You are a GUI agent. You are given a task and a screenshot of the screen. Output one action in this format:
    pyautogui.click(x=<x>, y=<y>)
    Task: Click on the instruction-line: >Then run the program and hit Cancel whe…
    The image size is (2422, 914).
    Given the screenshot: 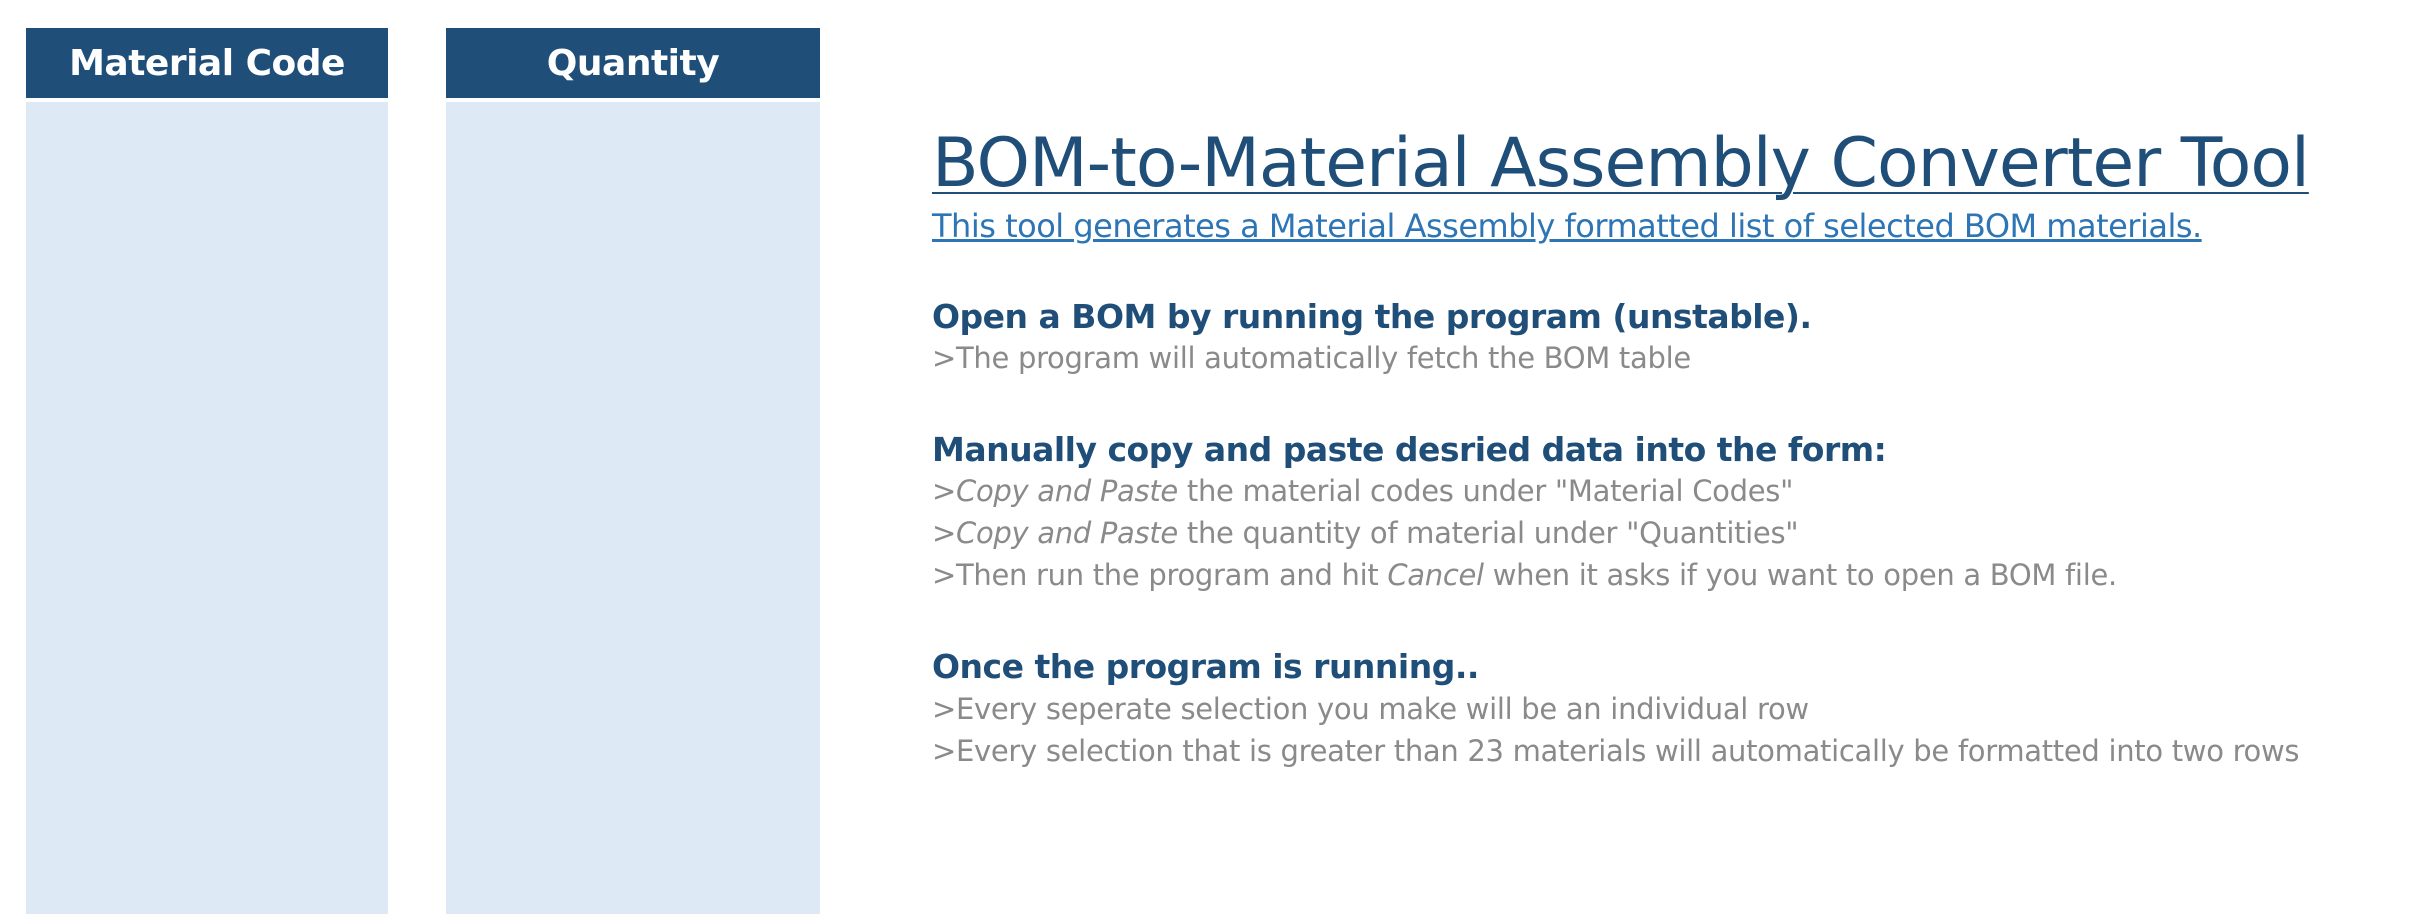 What is the action you would take?
    pyautogui.click(x=1524, y=575)
    